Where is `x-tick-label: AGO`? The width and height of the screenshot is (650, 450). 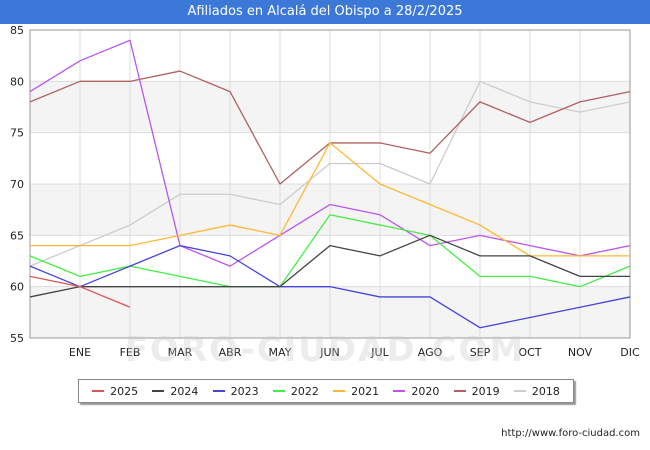 x-tick-label: AGO is located at coordinates (430, 352).